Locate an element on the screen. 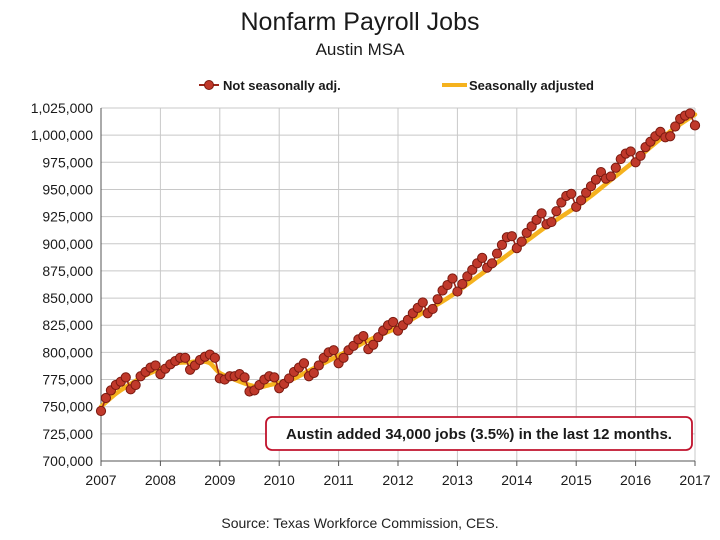  y-tick-label: 950,000 is located at coordinates (67, 189).